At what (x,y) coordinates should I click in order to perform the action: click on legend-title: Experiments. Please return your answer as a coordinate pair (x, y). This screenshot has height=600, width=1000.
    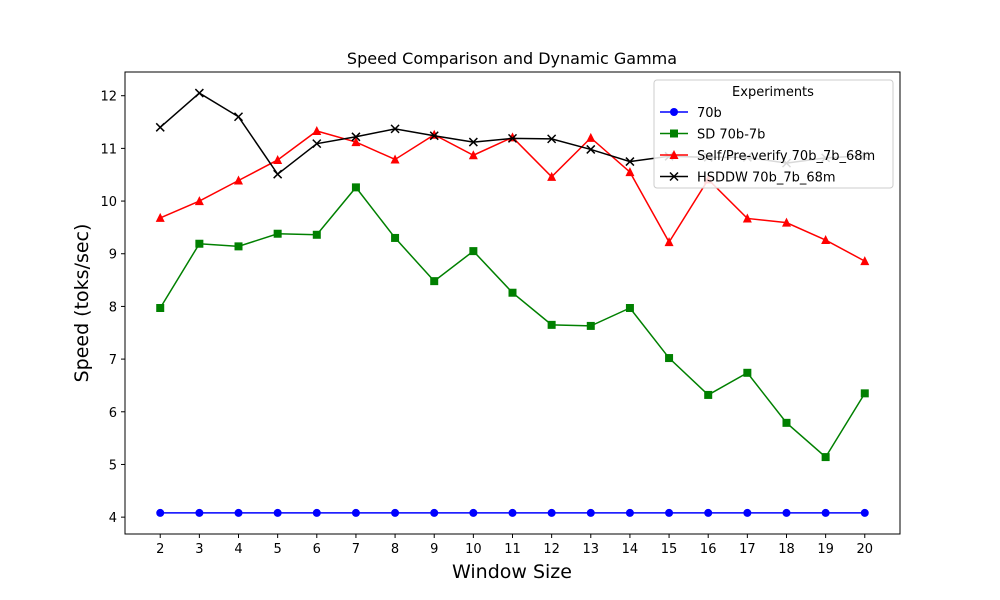
    Looking at the image, I should click on (773, 92).